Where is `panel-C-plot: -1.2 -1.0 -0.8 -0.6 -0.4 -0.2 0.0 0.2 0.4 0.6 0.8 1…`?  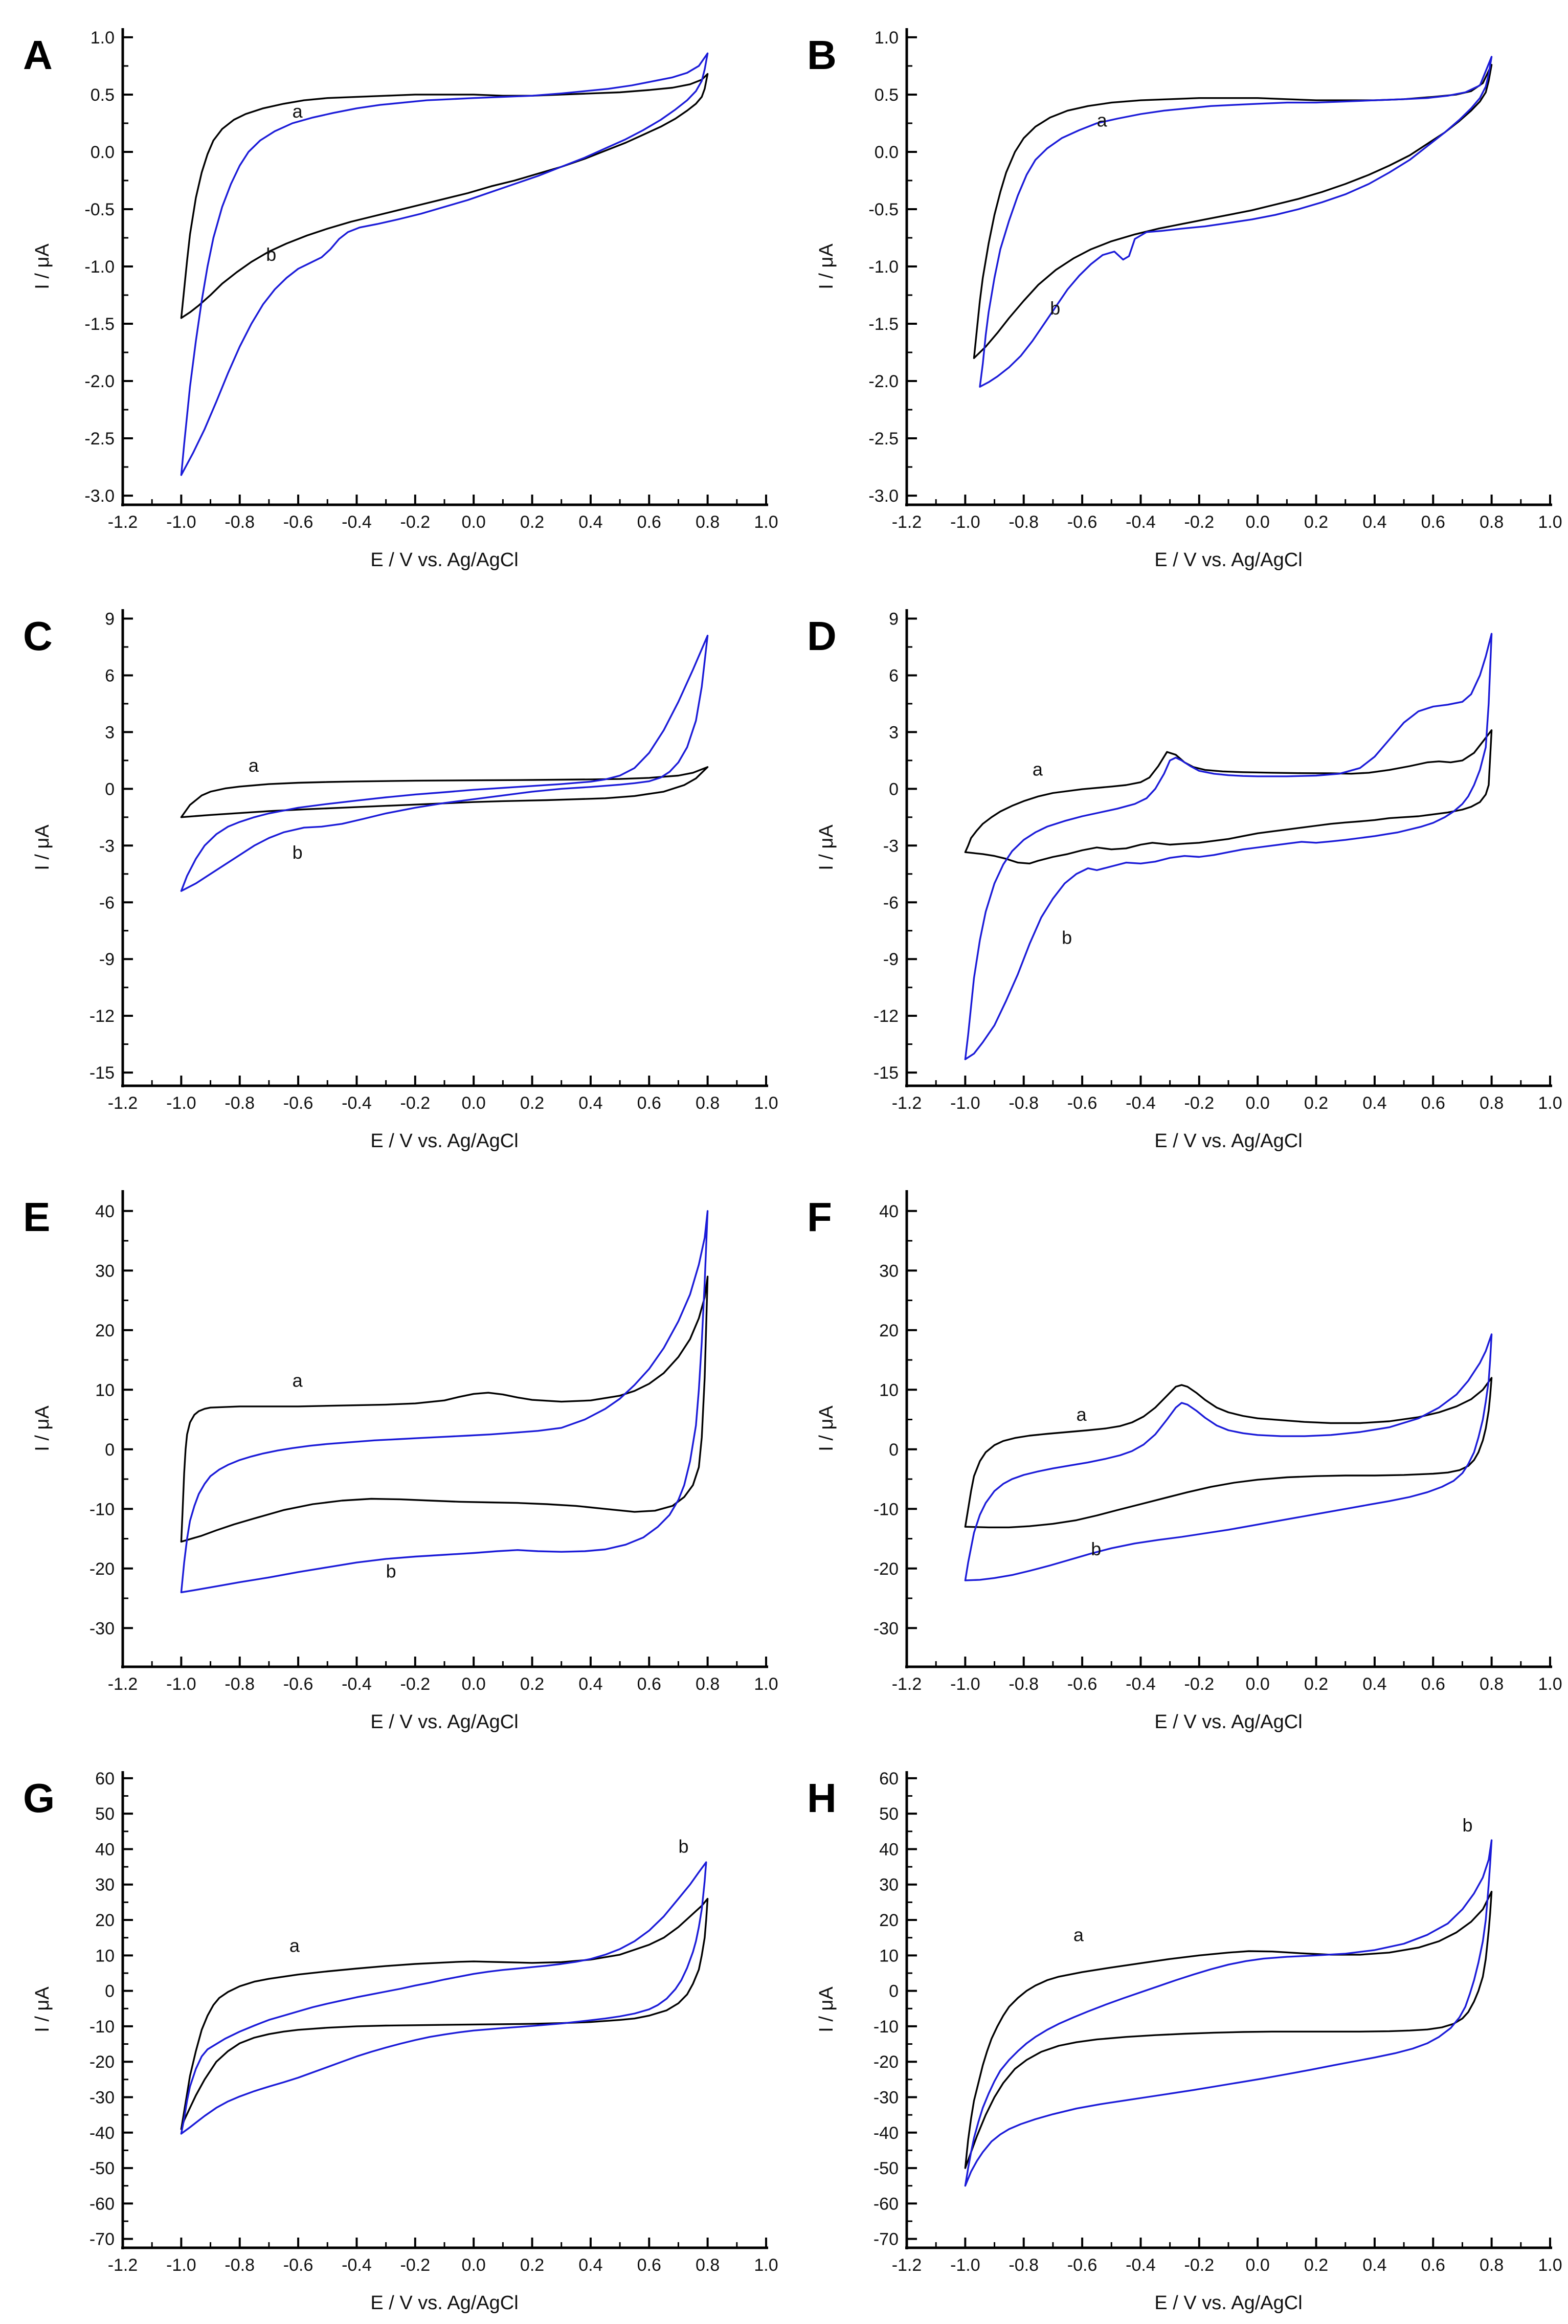
panel-C-plot: -1.2 -1.0 -0.8 -0.6 -0.4 -0.2 0.0 0.2 0.4 0.6 0.8 1… is located at coordinates (400, 880).